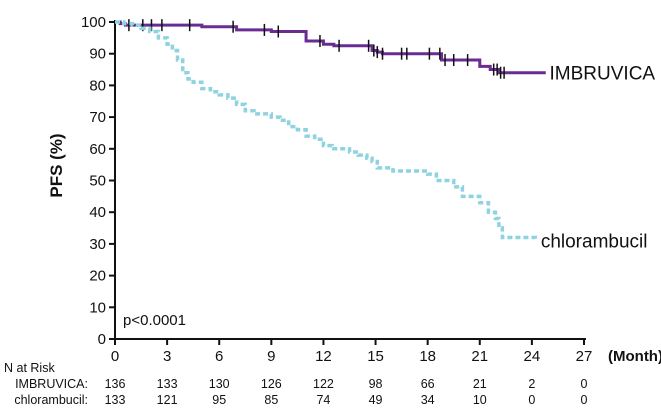 This screenshot has height=411, width=661. I want to click on y-tick-label: 10, so click(97, 307).